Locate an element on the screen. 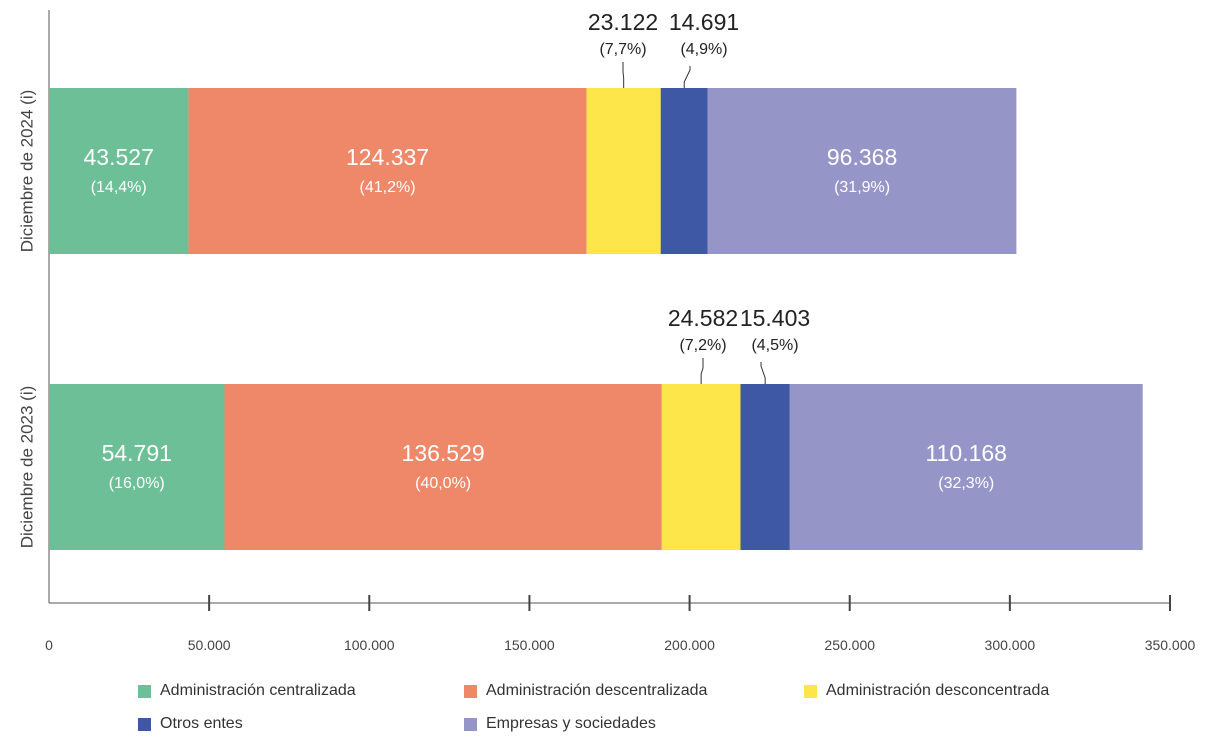 This screenshot has height=738, width=1213. category-label: Diciembre de 2024 (i) is located at coordinates (26, 171).